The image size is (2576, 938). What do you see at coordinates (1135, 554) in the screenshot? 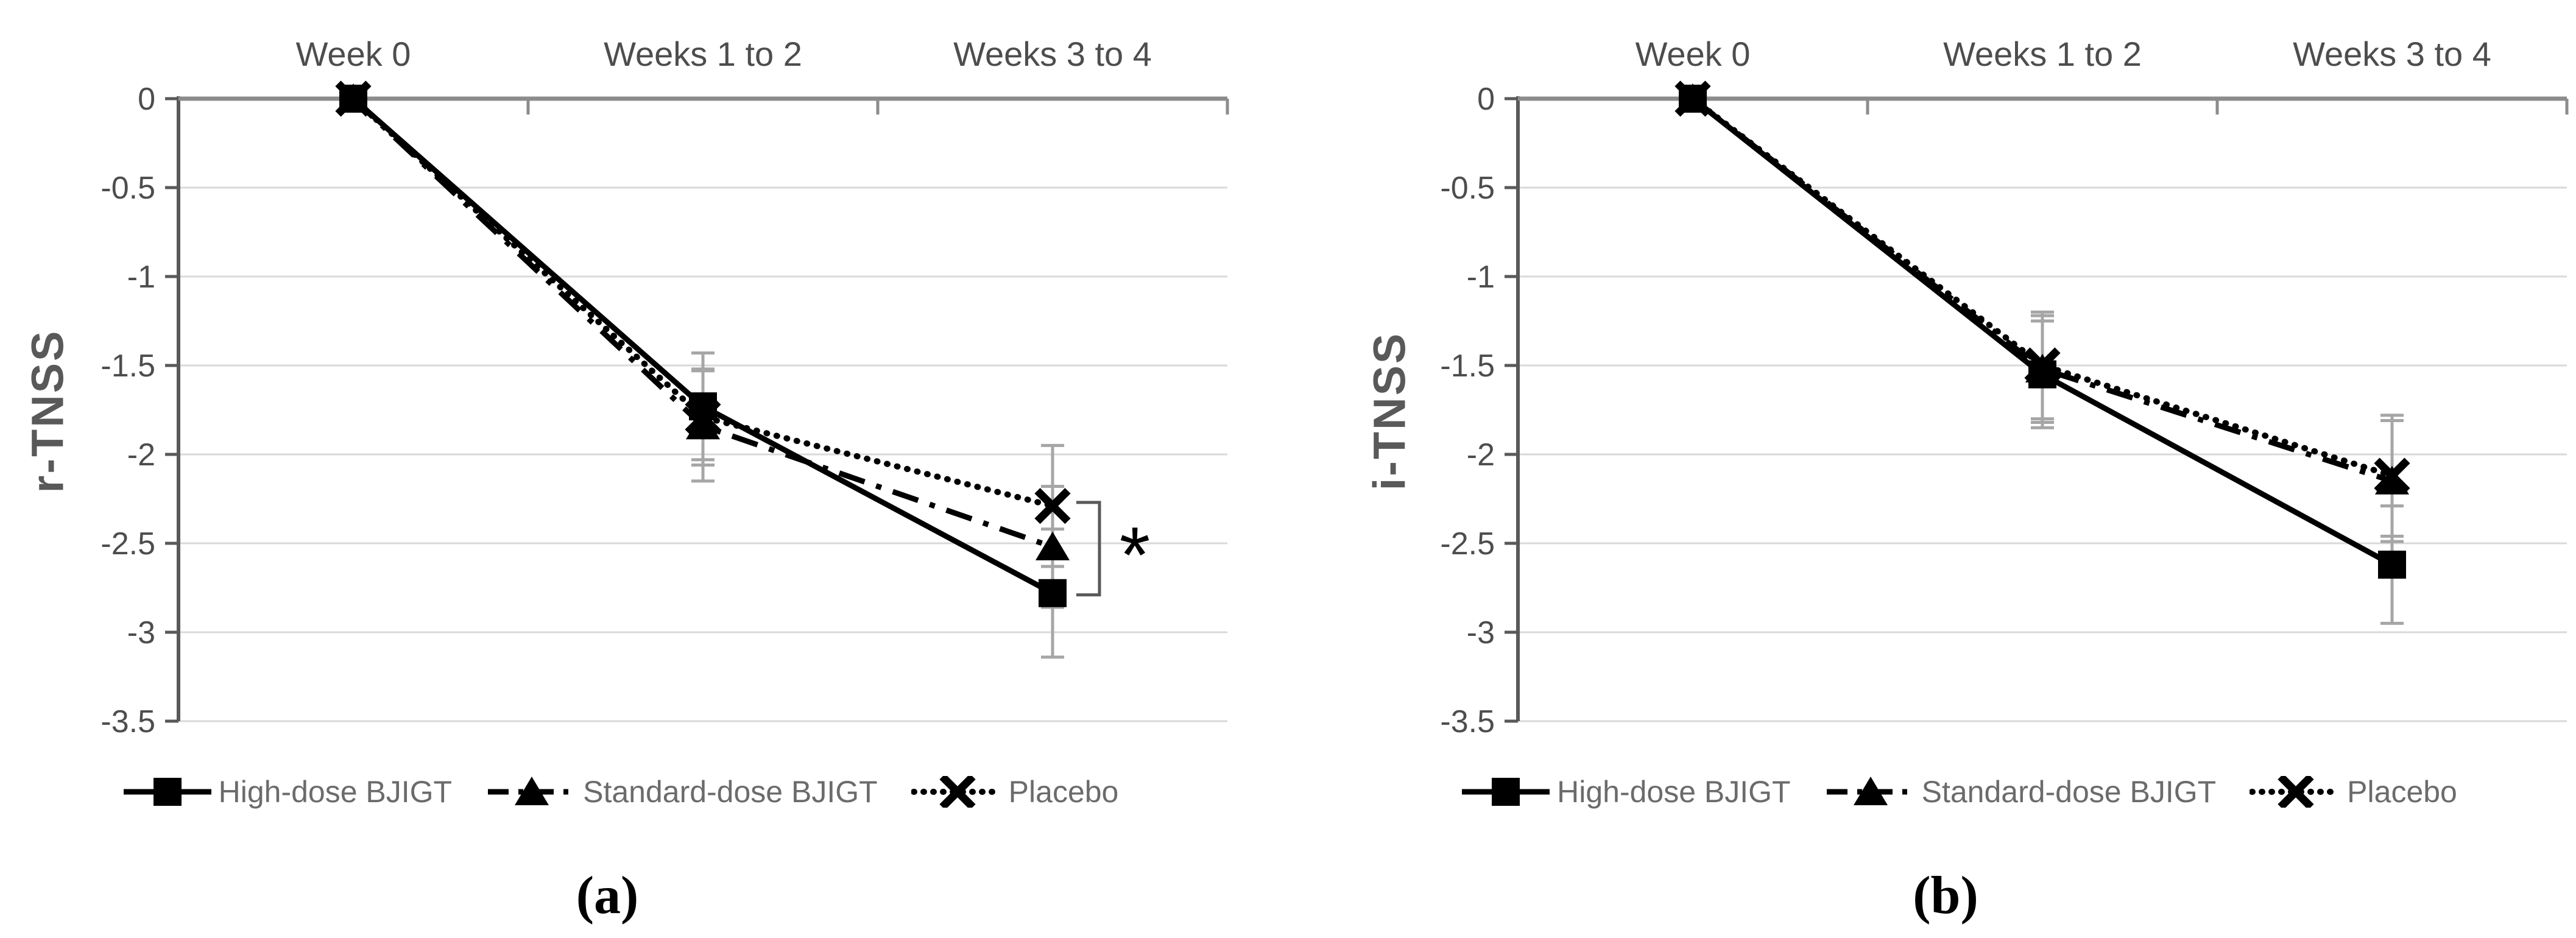
I see `significance-asterisk: *` at bounding box center [1135, 554].